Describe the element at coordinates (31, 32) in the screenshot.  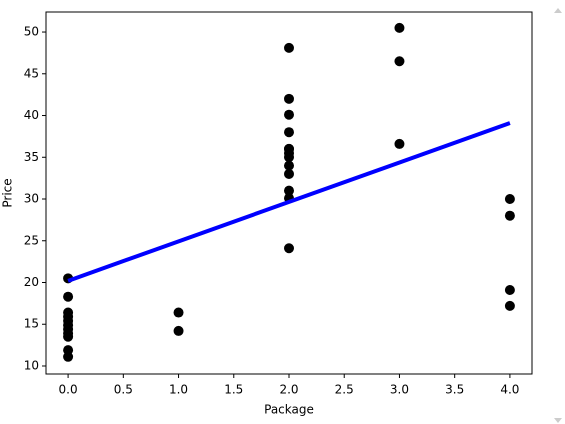
I see `y-tick-label: 50` at that location.